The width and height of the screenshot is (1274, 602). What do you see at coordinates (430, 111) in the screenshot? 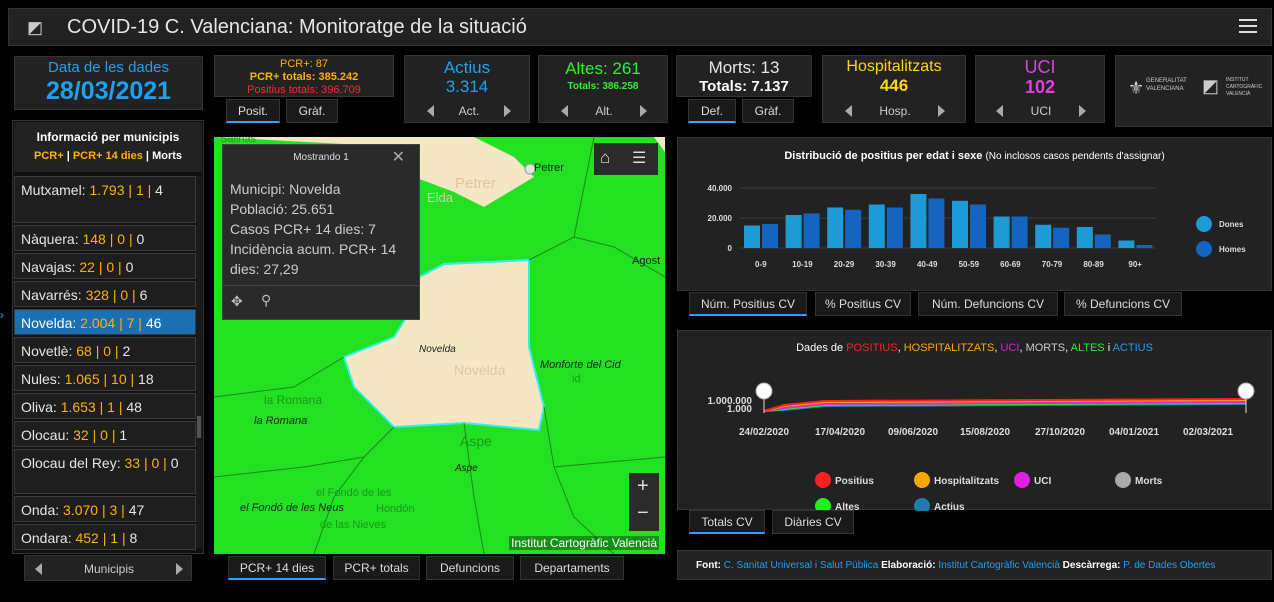
I see `actius-prev-icon` at bounding box center [430, 111].